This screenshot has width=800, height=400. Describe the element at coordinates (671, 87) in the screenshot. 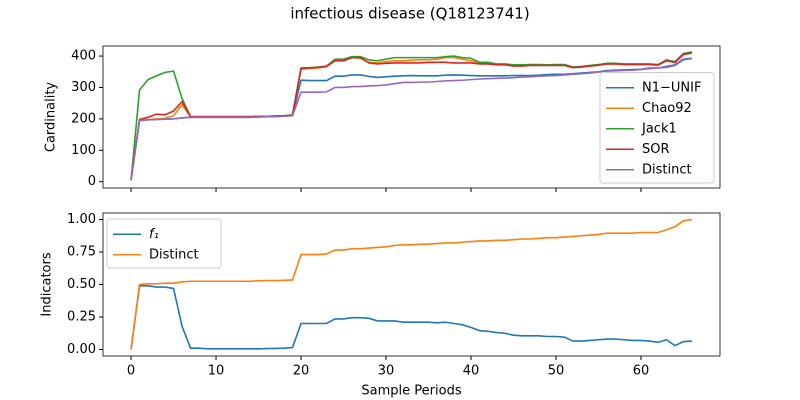

I see `legend-label: N1−UNIF` at that location.